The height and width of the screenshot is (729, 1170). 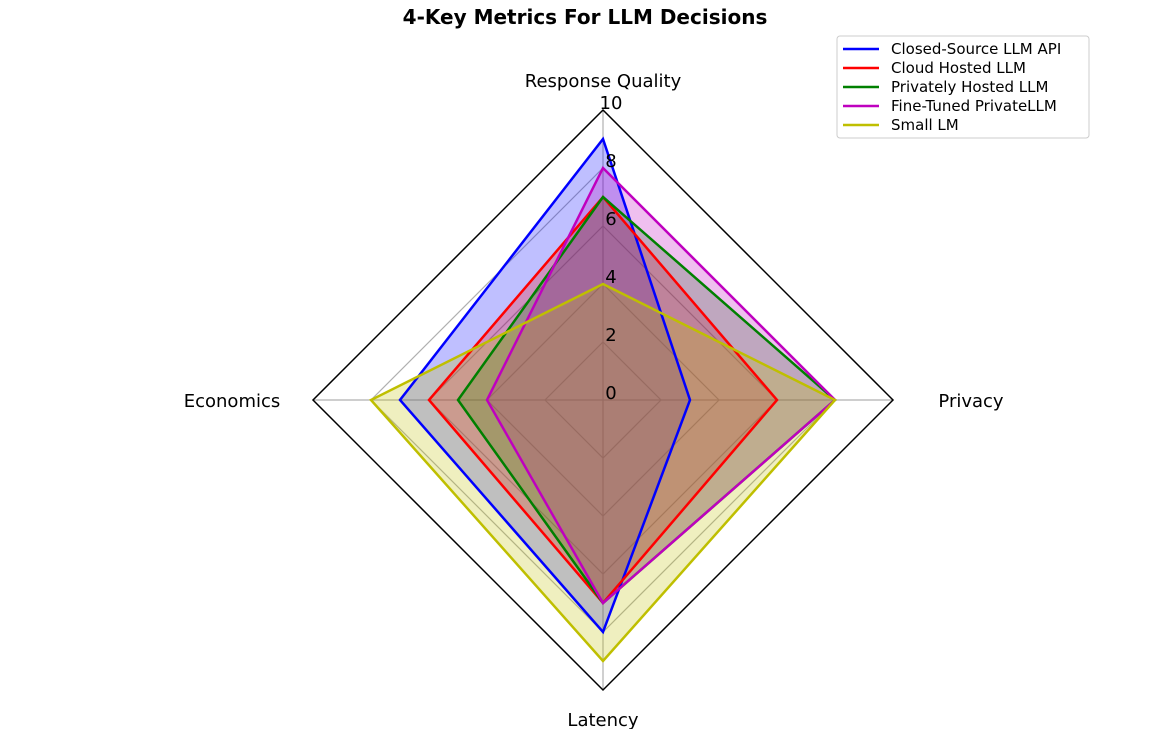 I want to click on chart-title: 4-Key Metrics For LLM Decisions, so click(x=585, y=17).